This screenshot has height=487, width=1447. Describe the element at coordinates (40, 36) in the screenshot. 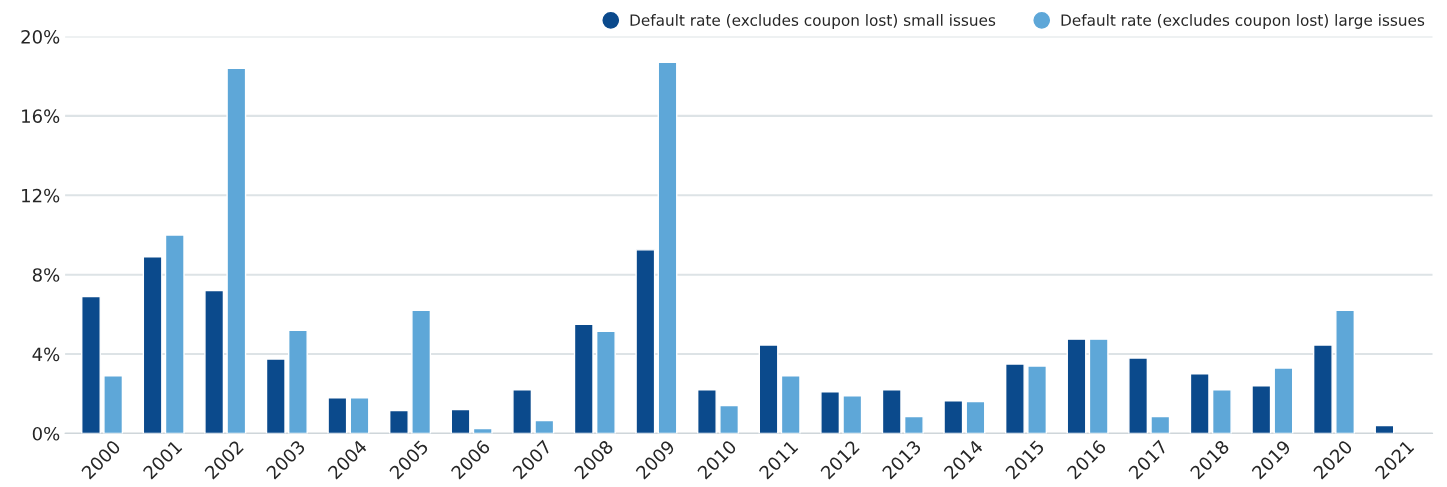

I see `y-tick-label: 20%` at that location.